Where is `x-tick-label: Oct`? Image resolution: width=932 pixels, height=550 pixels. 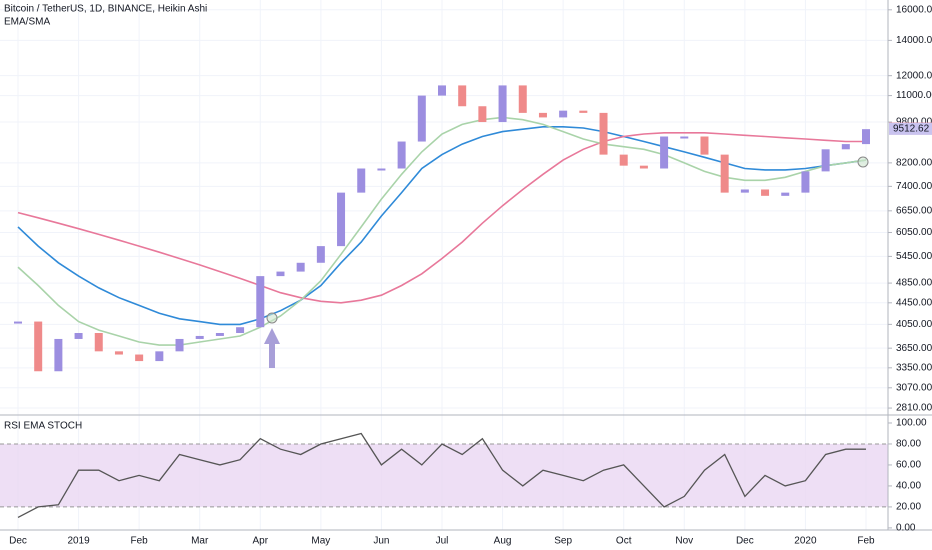 x-tick-label: Oct is located at coordinates (624, 541).